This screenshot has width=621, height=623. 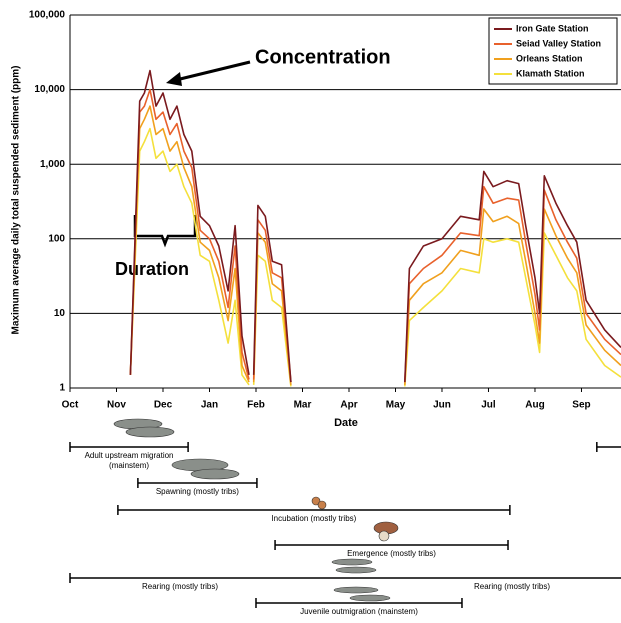 What do you see at coordinates (313, 518) in the screenshot?
I see `stage-label: Incubation (mostly tribs)` at bounding box center [313, 518].